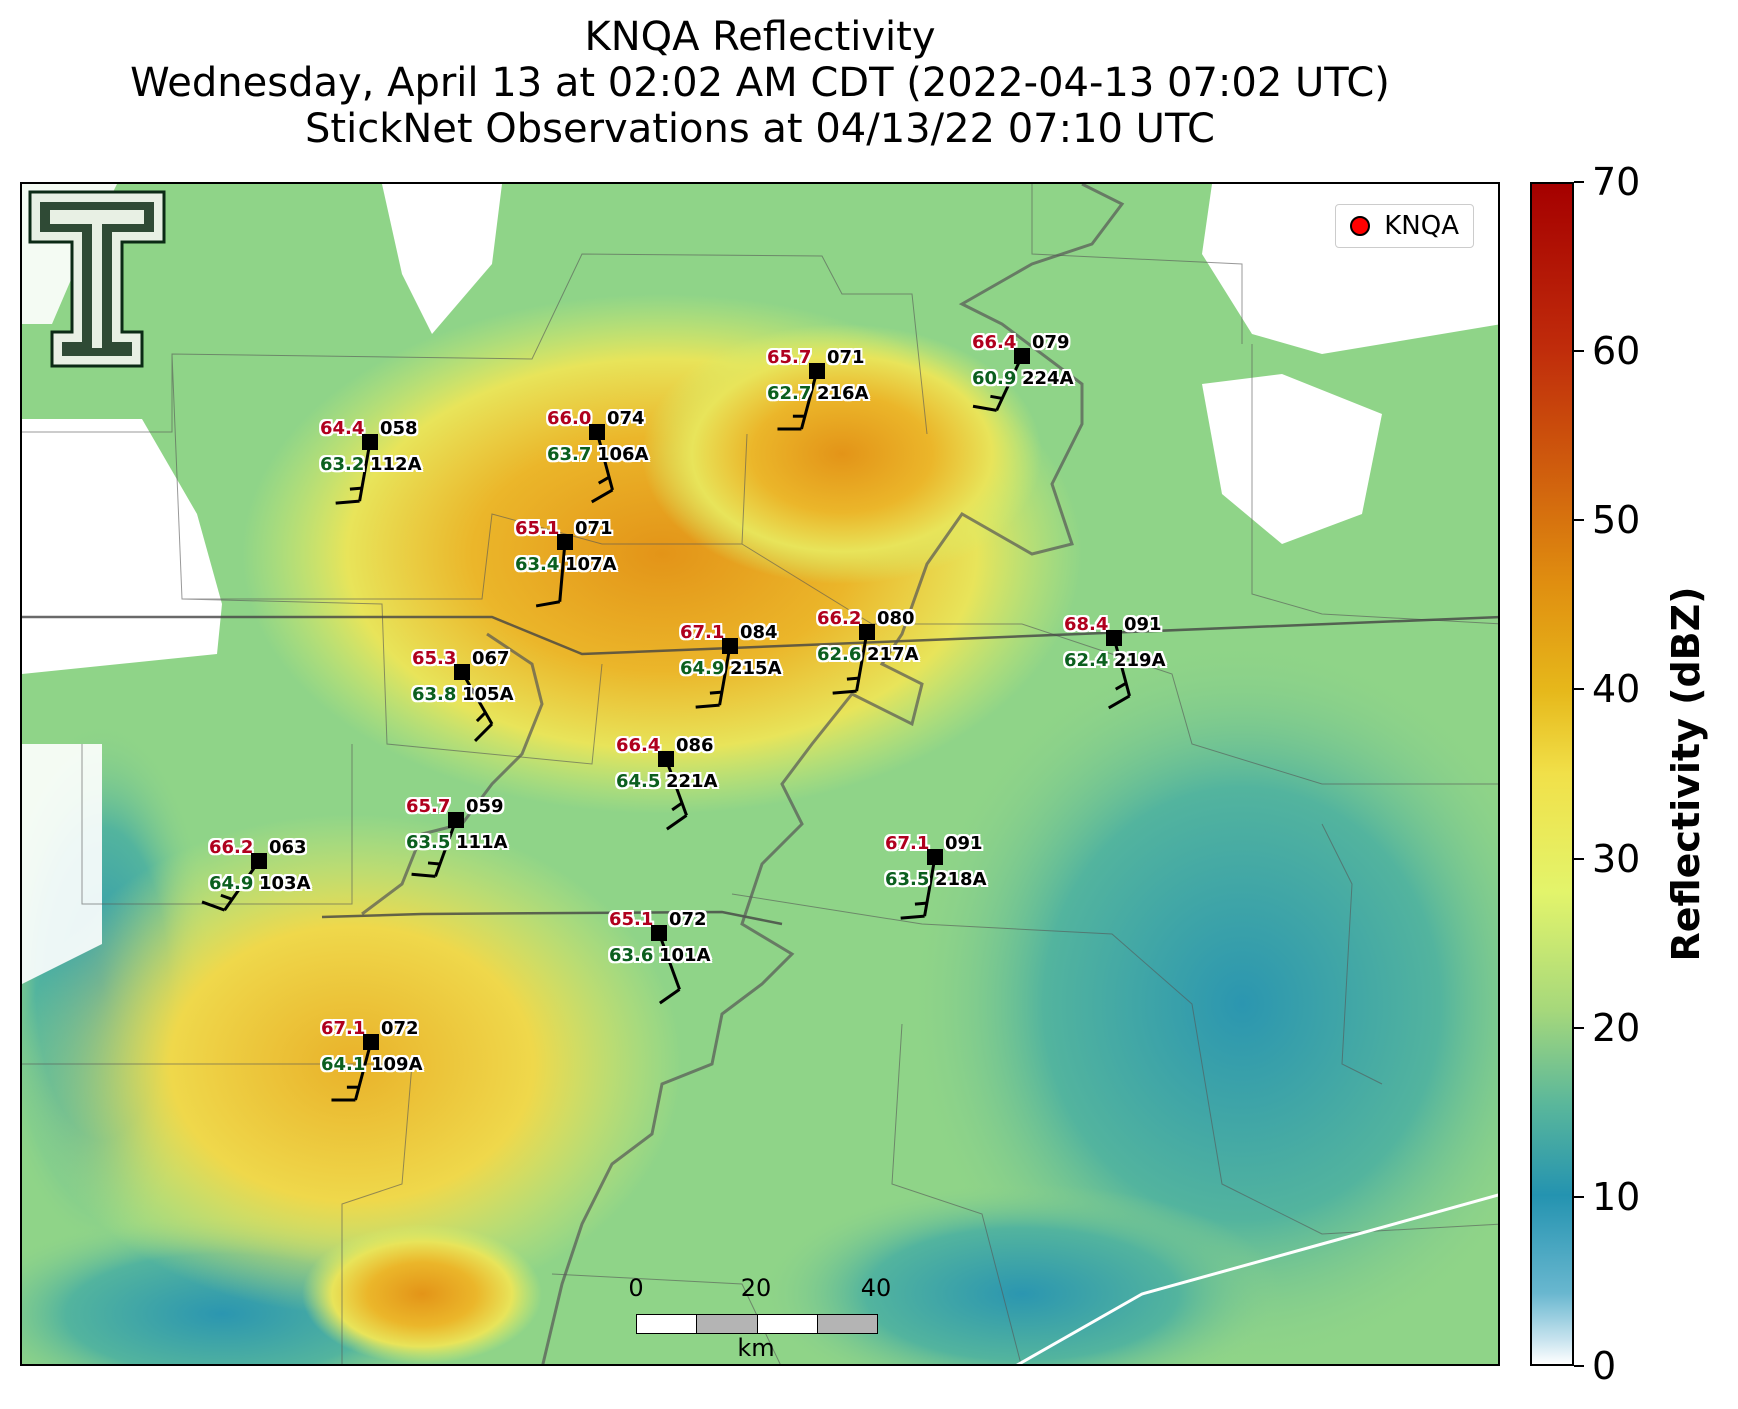  What do you see at coordinates (342, 428) in the screenshot?
I see `station-temperature: 64.4` at bounding box center [342, 428].